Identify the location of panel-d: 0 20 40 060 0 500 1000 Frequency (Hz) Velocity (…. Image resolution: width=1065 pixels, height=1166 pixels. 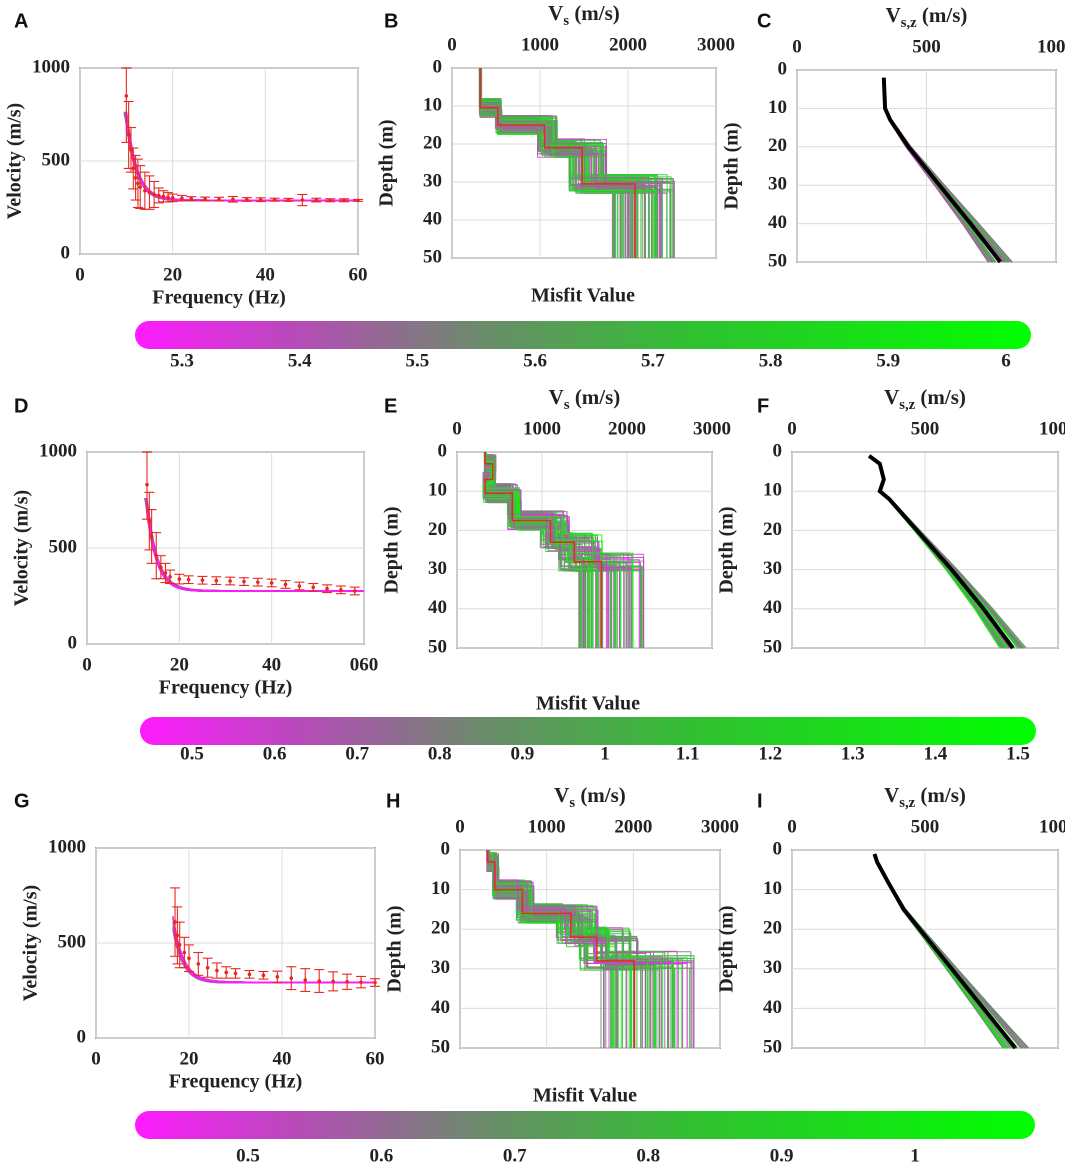
(195, 546).